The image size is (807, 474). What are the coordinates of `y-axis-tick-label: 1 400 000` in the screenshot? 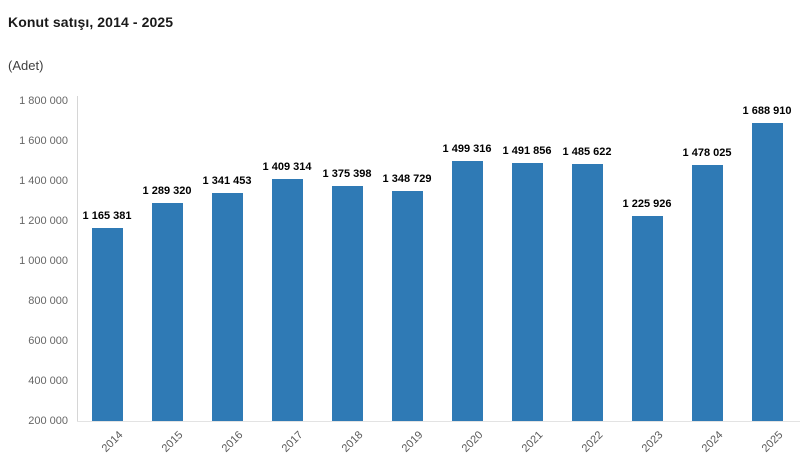 It's located at (43, 180).